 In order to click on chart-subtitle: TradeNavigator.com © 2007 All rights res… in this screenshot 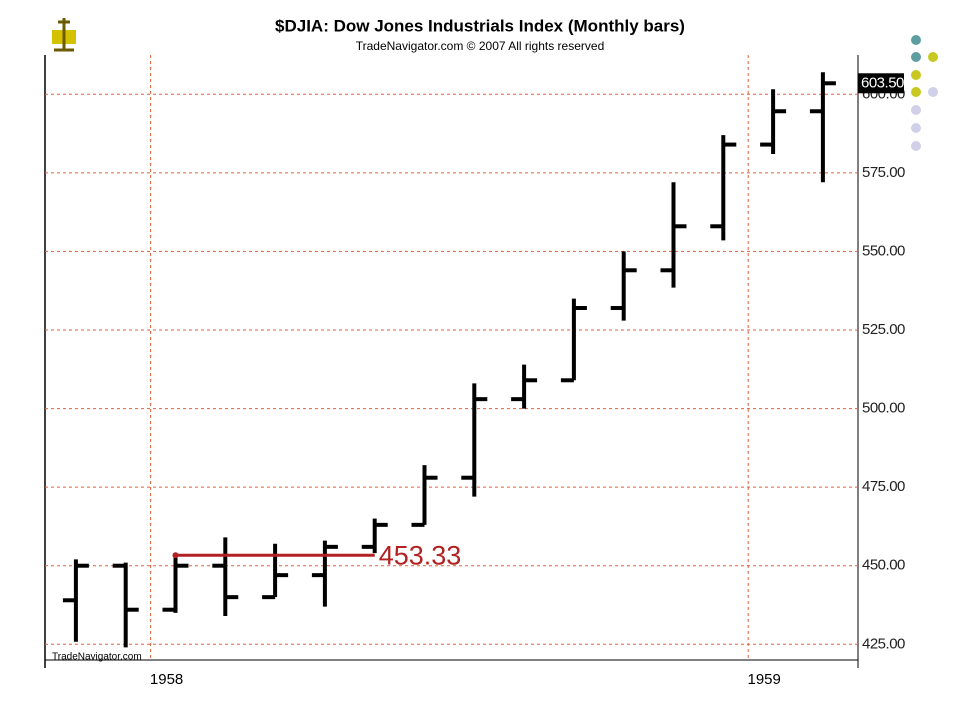, I will do `click(480, 46)`.